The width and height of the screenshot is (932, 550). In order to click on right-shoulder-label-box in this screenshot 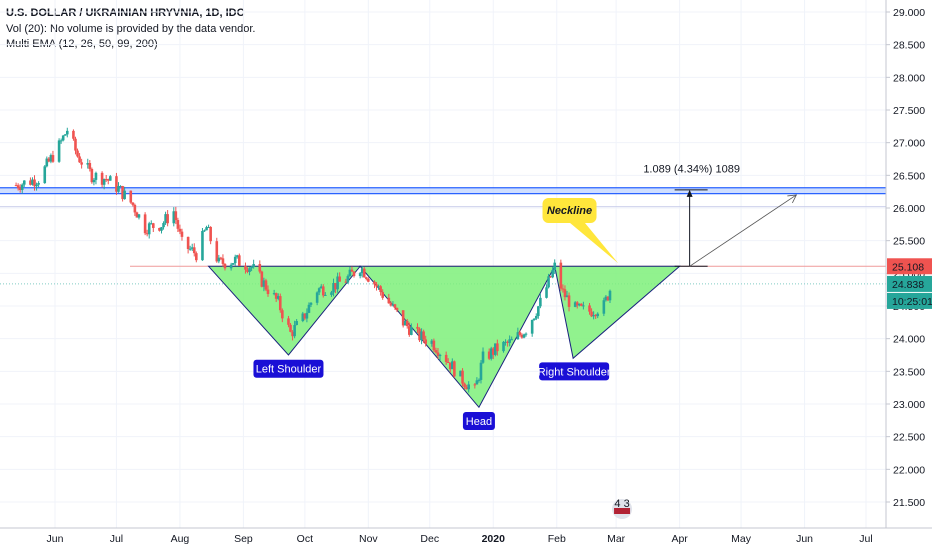, I will do `click(574, 371)`.